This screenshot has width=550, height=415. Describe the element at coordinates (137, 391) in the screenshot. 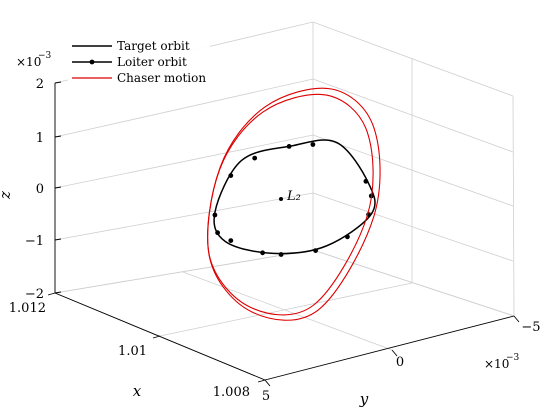

I see `x-axis-label: x` at that location.